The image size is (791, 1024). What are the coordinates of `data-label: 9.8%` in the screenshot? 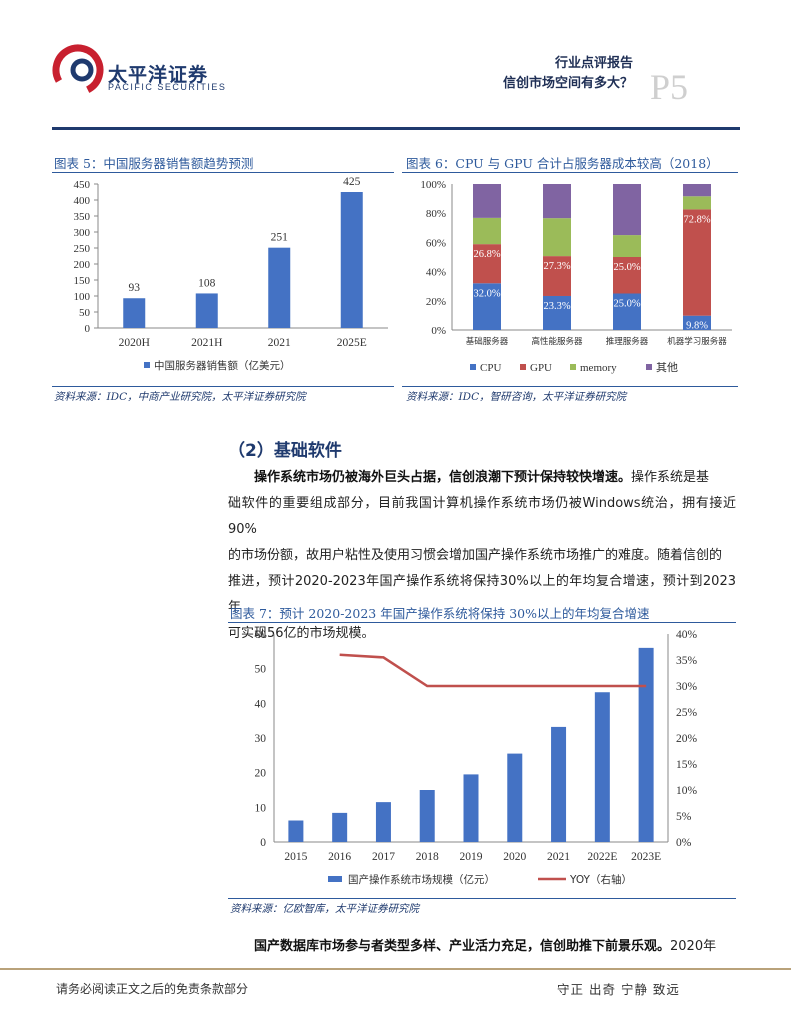 It's located at (697, 326).